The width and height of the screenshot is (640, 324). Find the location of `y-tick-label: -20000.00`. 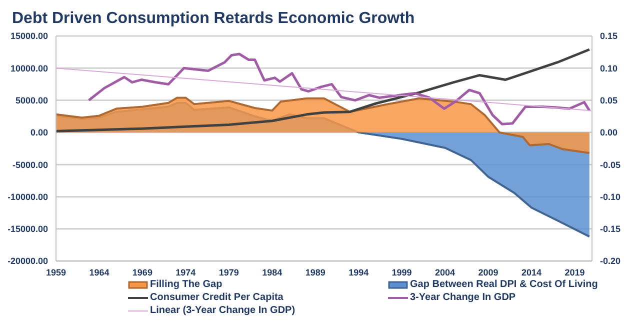

y-tick-label: -20000.00 is located at coordinates (27, 261).